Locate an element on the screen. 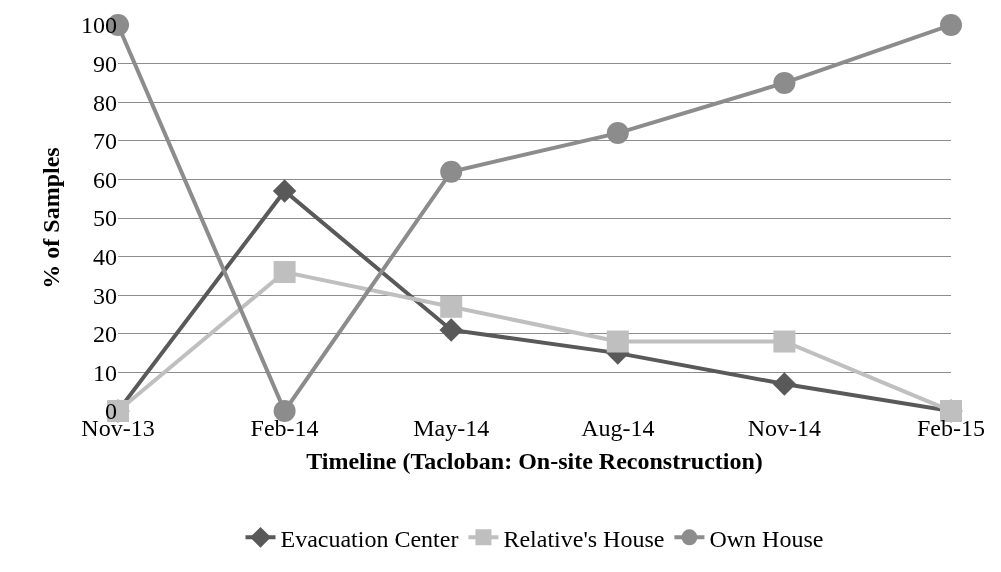 The image size is (1001, 572). y-tick-label: 80 is located at coordinates (105, 102).